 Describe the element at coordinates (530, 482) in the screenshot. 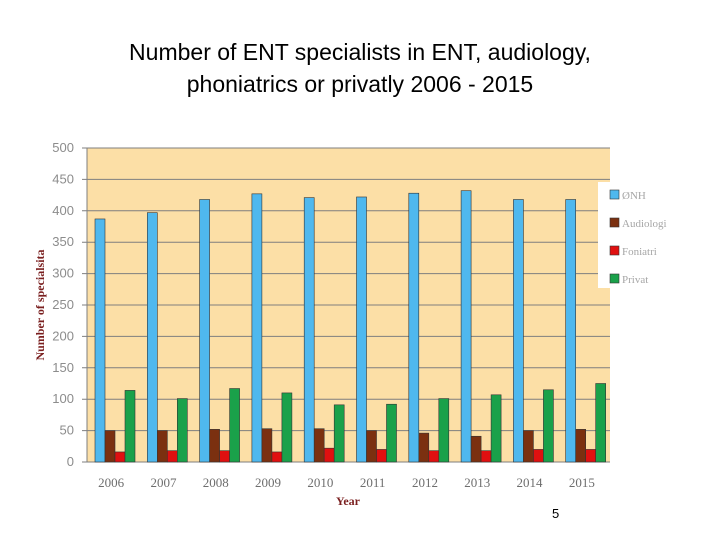

I see `x-tick-label: 2014` at that location.